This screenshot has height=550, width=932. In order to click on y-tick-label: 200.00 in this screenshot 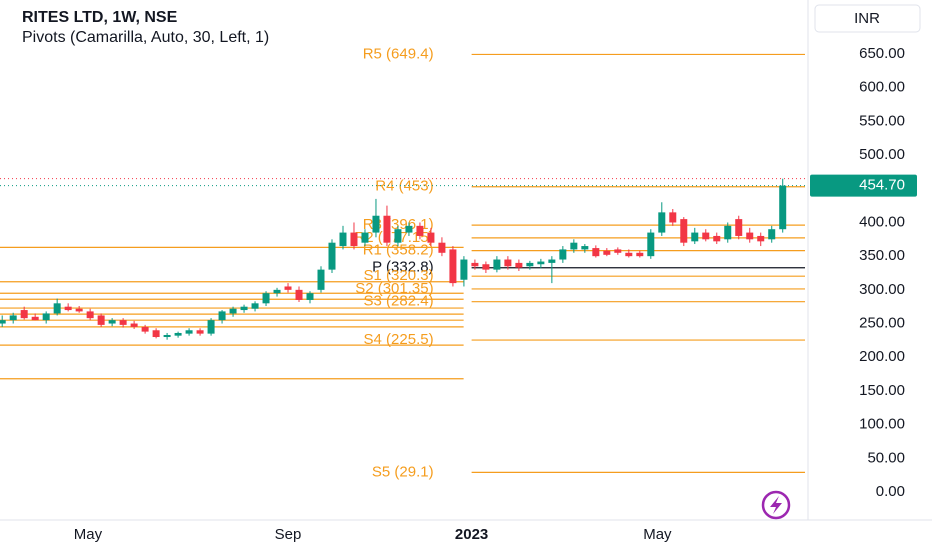, I will do `click(882, 356)`.